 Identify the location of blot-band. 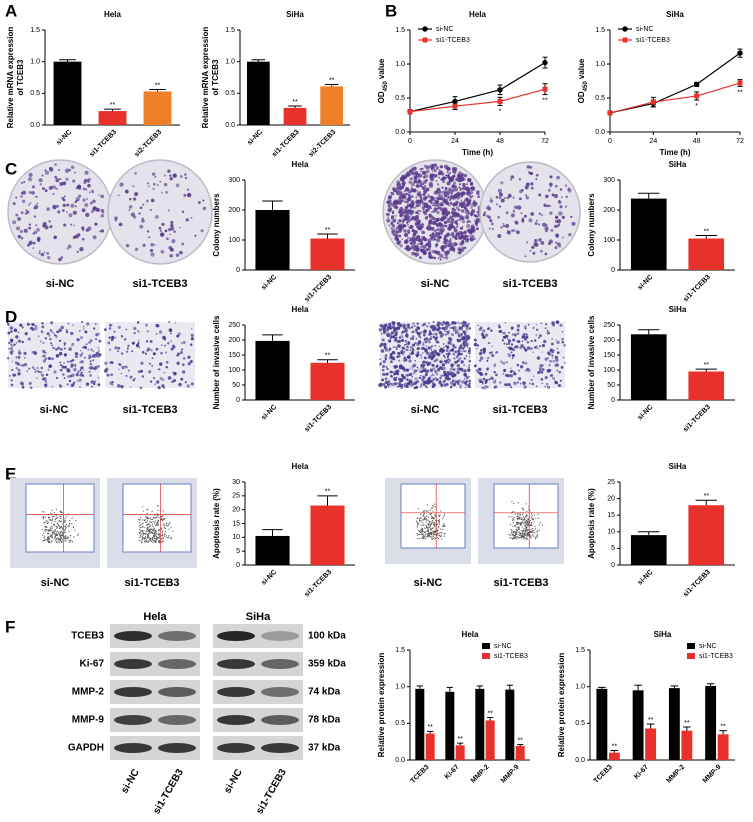
(177, 664).